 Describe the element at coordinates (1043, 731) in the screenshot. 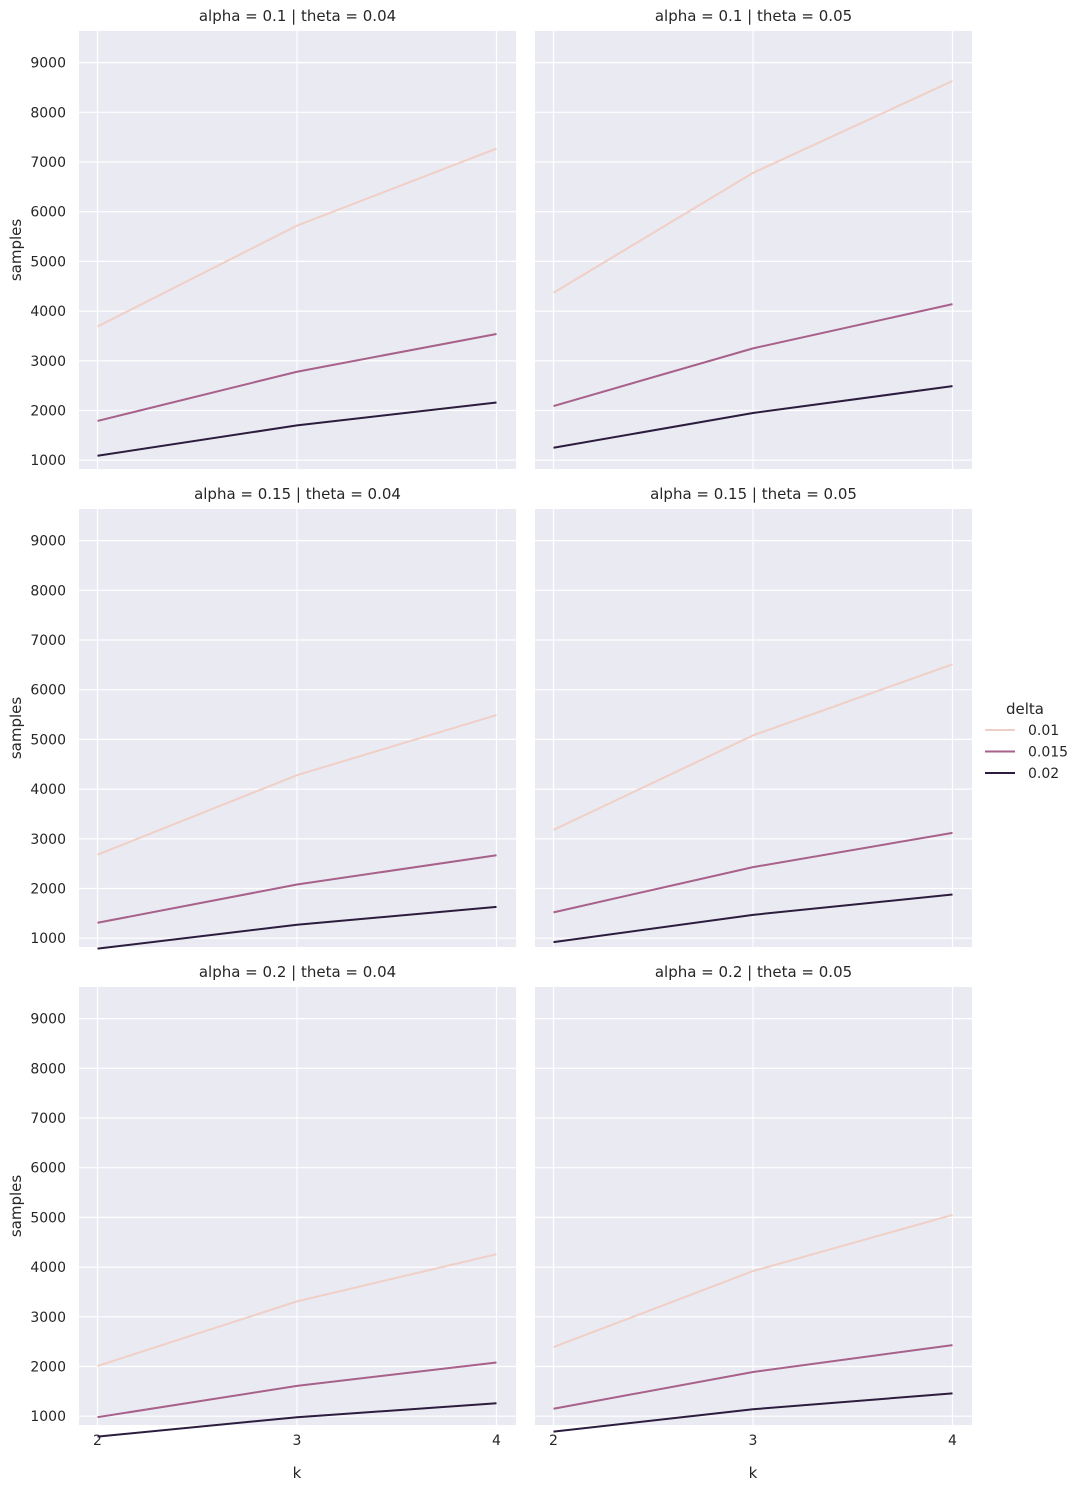

I see `legend-label: 0.01` at that location.